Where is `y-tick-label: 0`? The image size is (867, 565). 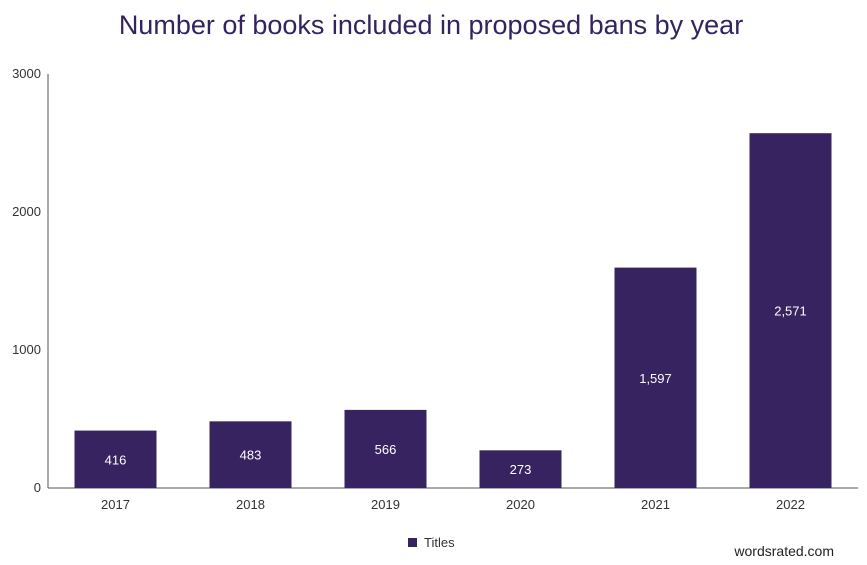
y-tick-label: 0 is located at coordinates (37, 487).